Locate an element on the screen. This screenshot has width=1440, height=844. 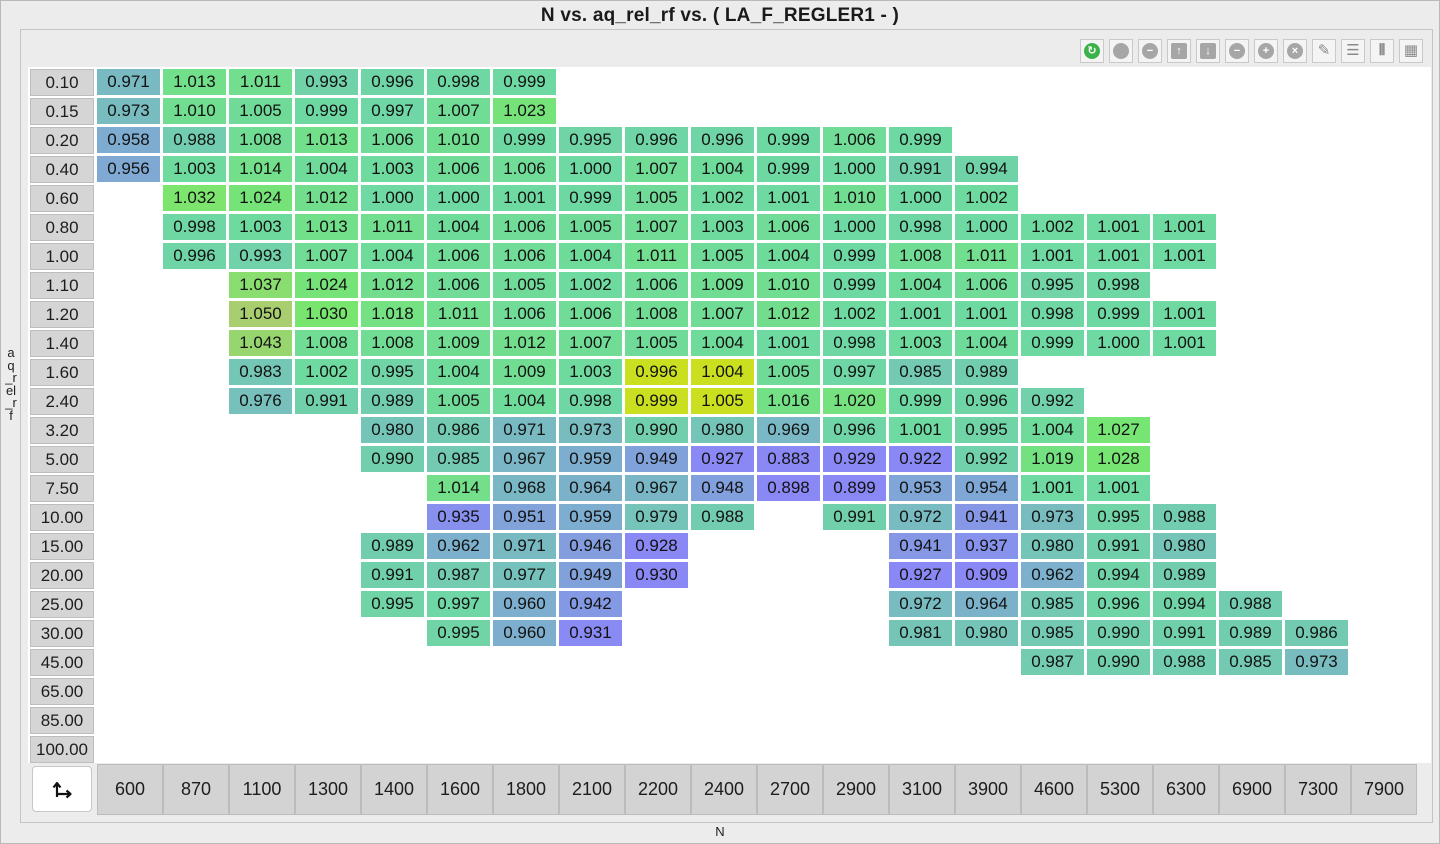
heatmap-cell: 1.032 is located at coordinates (194, 198).